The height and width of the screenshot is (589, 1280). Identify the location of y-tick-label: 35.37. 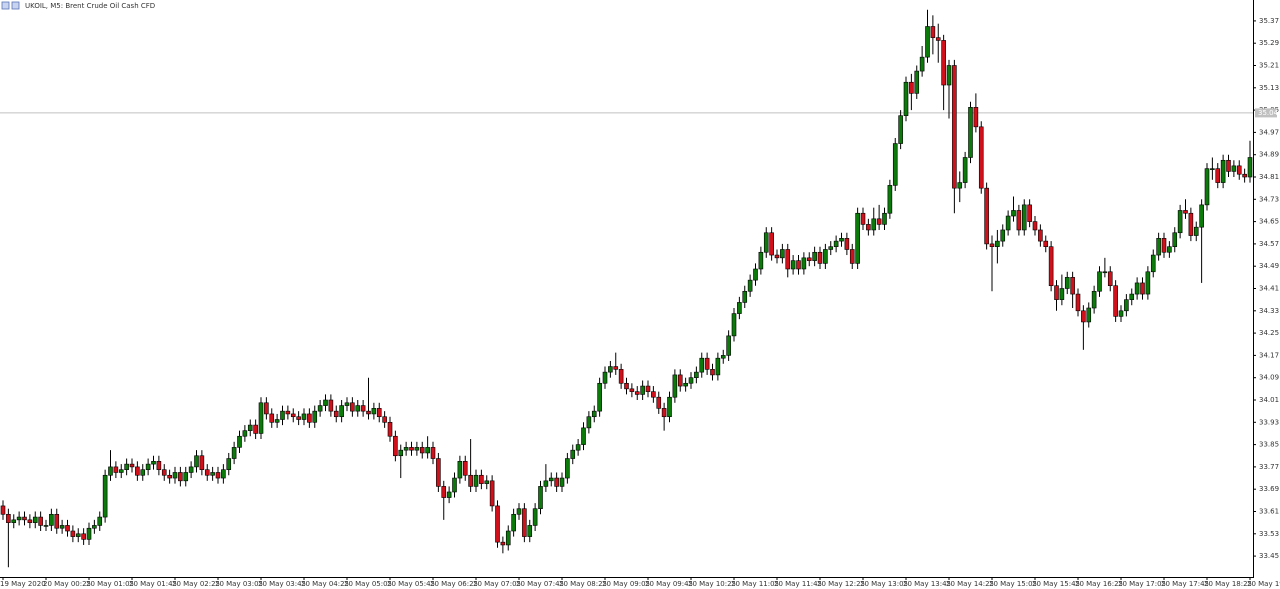
(1269, 21).